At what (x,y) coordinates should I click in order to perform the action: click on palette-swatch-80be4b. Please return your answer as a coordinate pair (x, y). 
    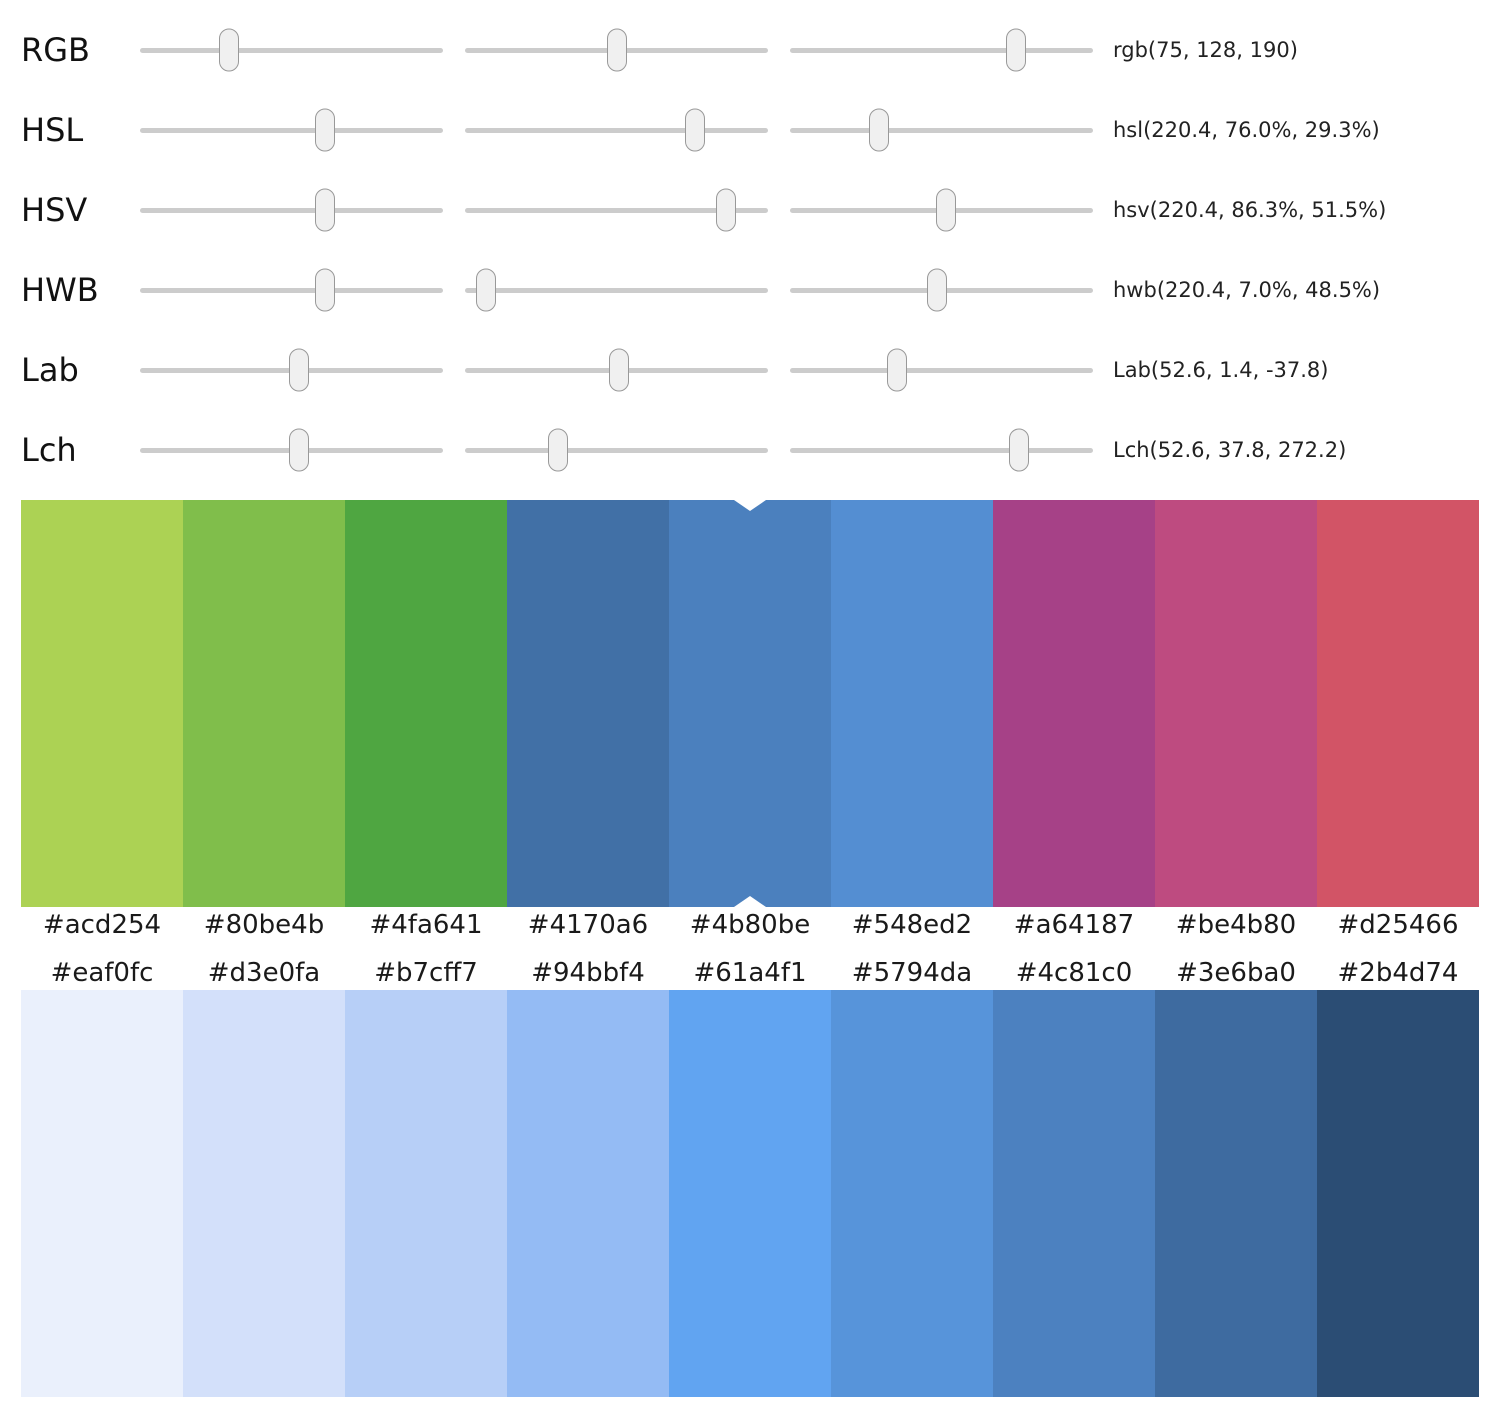
    Looking at the image, I should click on (264, 703).